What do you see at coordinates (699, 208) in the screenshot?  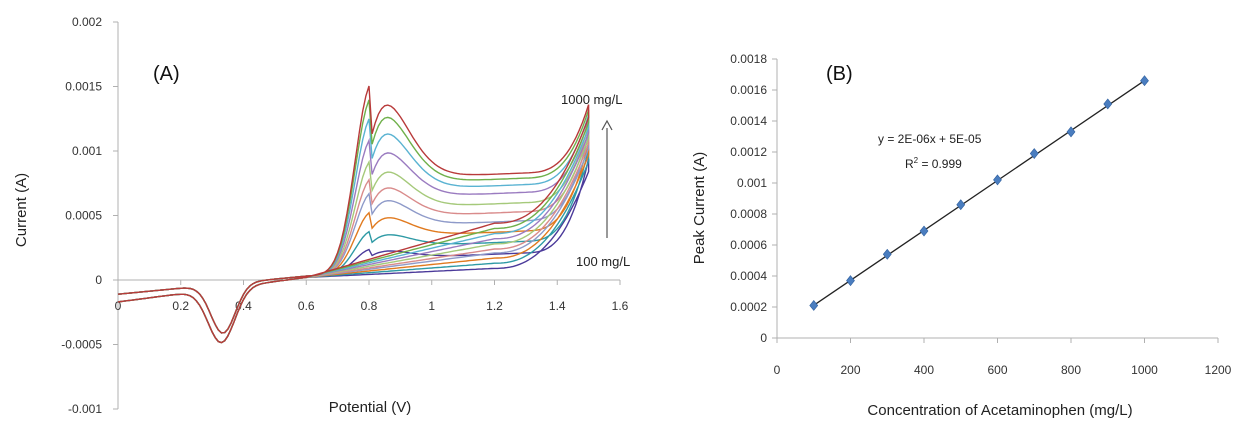 I see `cal-y-axis-label: Peak Current (A)` at bounding box center [699, 208].